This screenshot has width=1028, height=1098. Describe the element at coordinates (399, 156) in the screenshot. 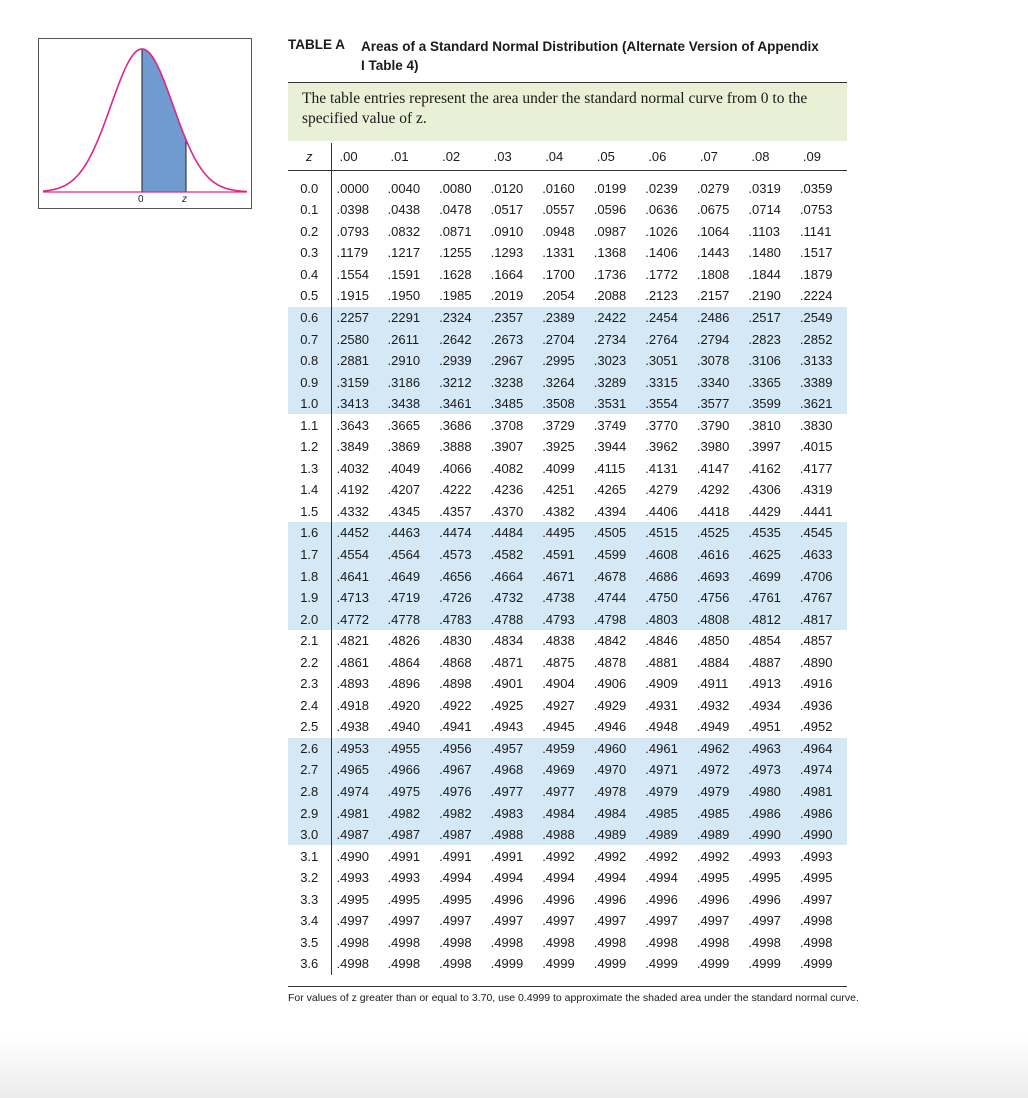

I see `header-col-2: .01` at that location.